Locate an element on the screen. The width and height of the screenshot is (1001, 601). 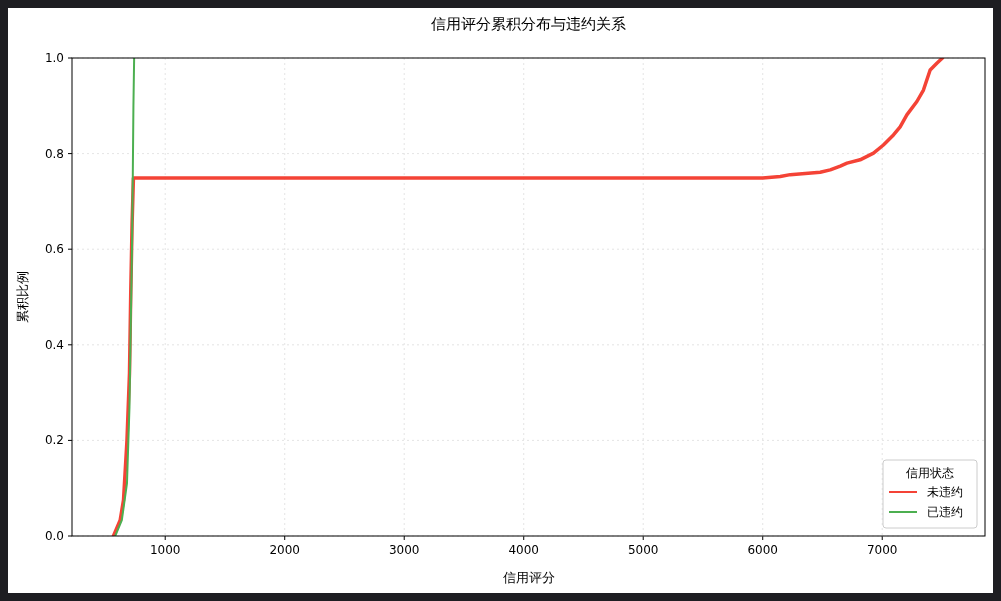
x-tick-label: 2000 is located at coordinates (284, 550).